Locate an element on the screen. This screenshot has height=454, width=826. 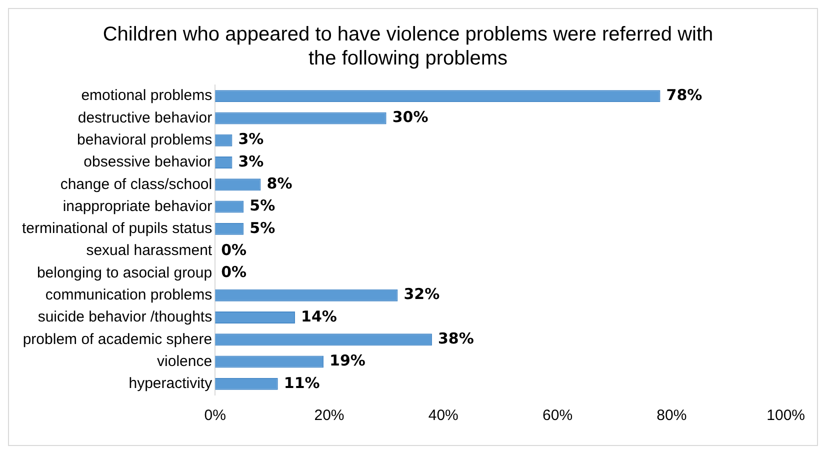
y-tick-label: destructive behavior is located at coordinates (145, 117).